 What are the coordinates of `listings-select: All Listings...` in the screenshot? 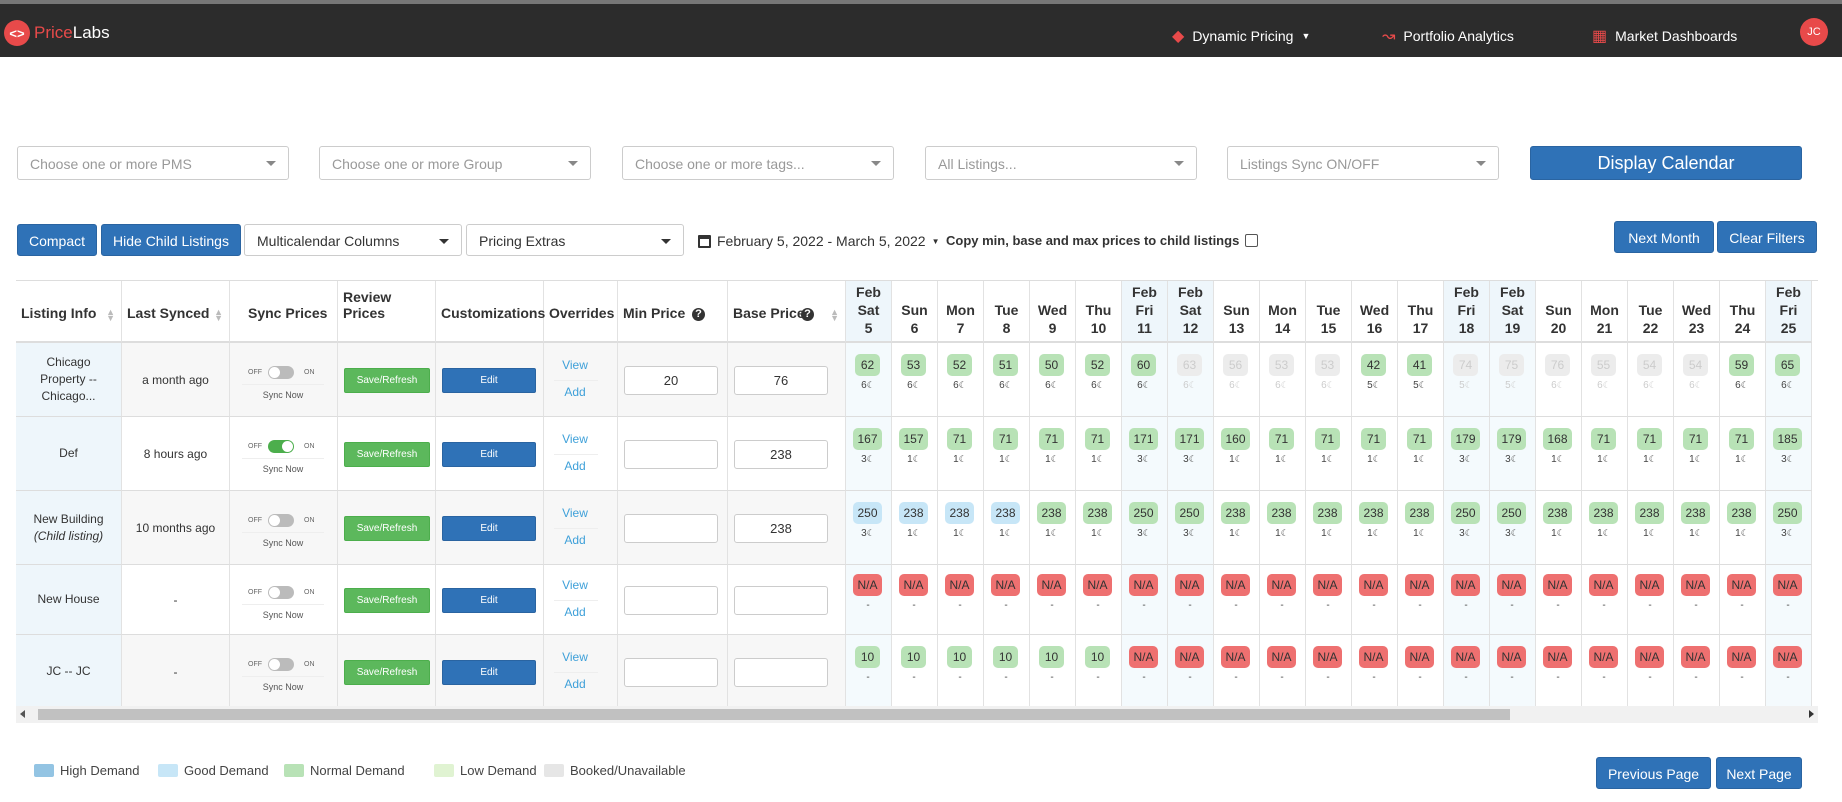 It's located at (1061, 163).